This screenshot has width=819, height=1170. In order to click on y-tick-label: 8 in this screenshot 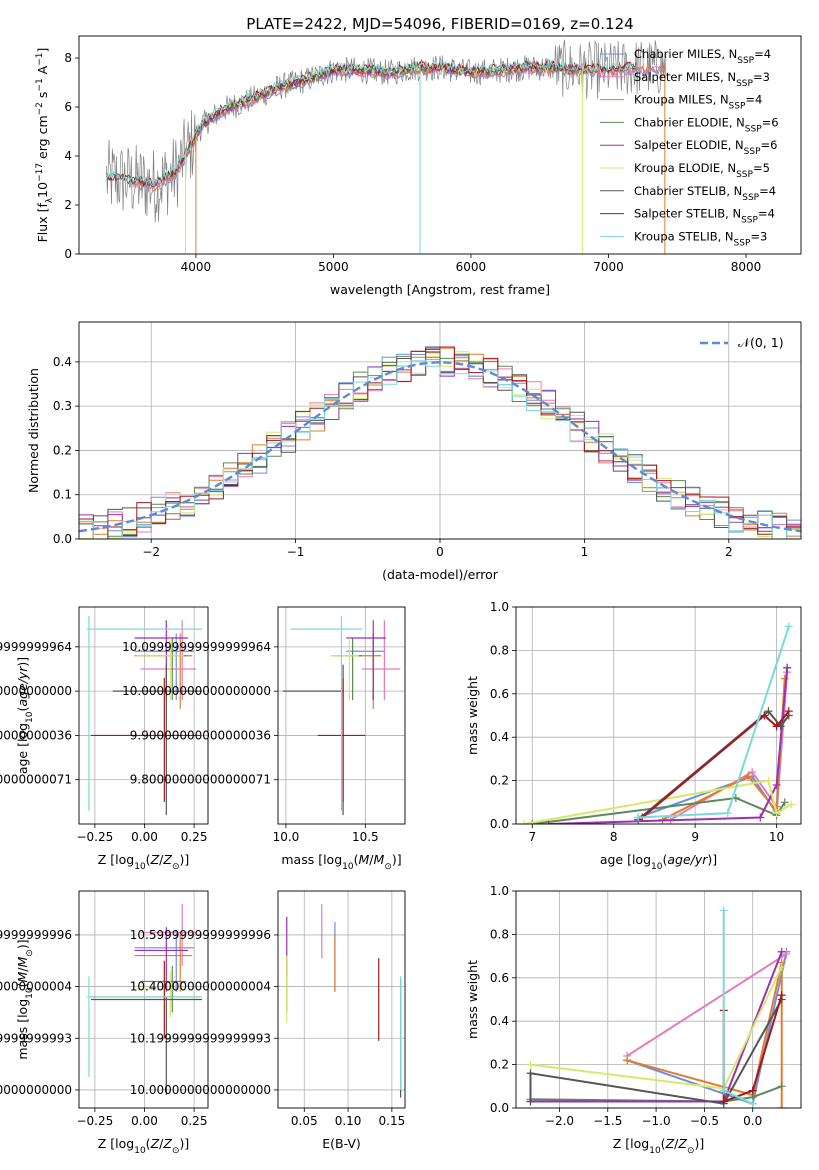, I will do `click(68, 58)`.